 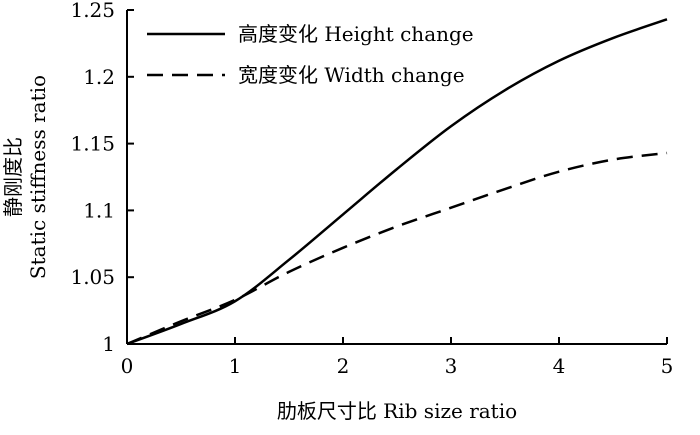 What do you see at coordinates (356, 34) in the screenshot?
I see `legend-label-height-change: 高度变化 Height change` at bounding box center [356, 34].